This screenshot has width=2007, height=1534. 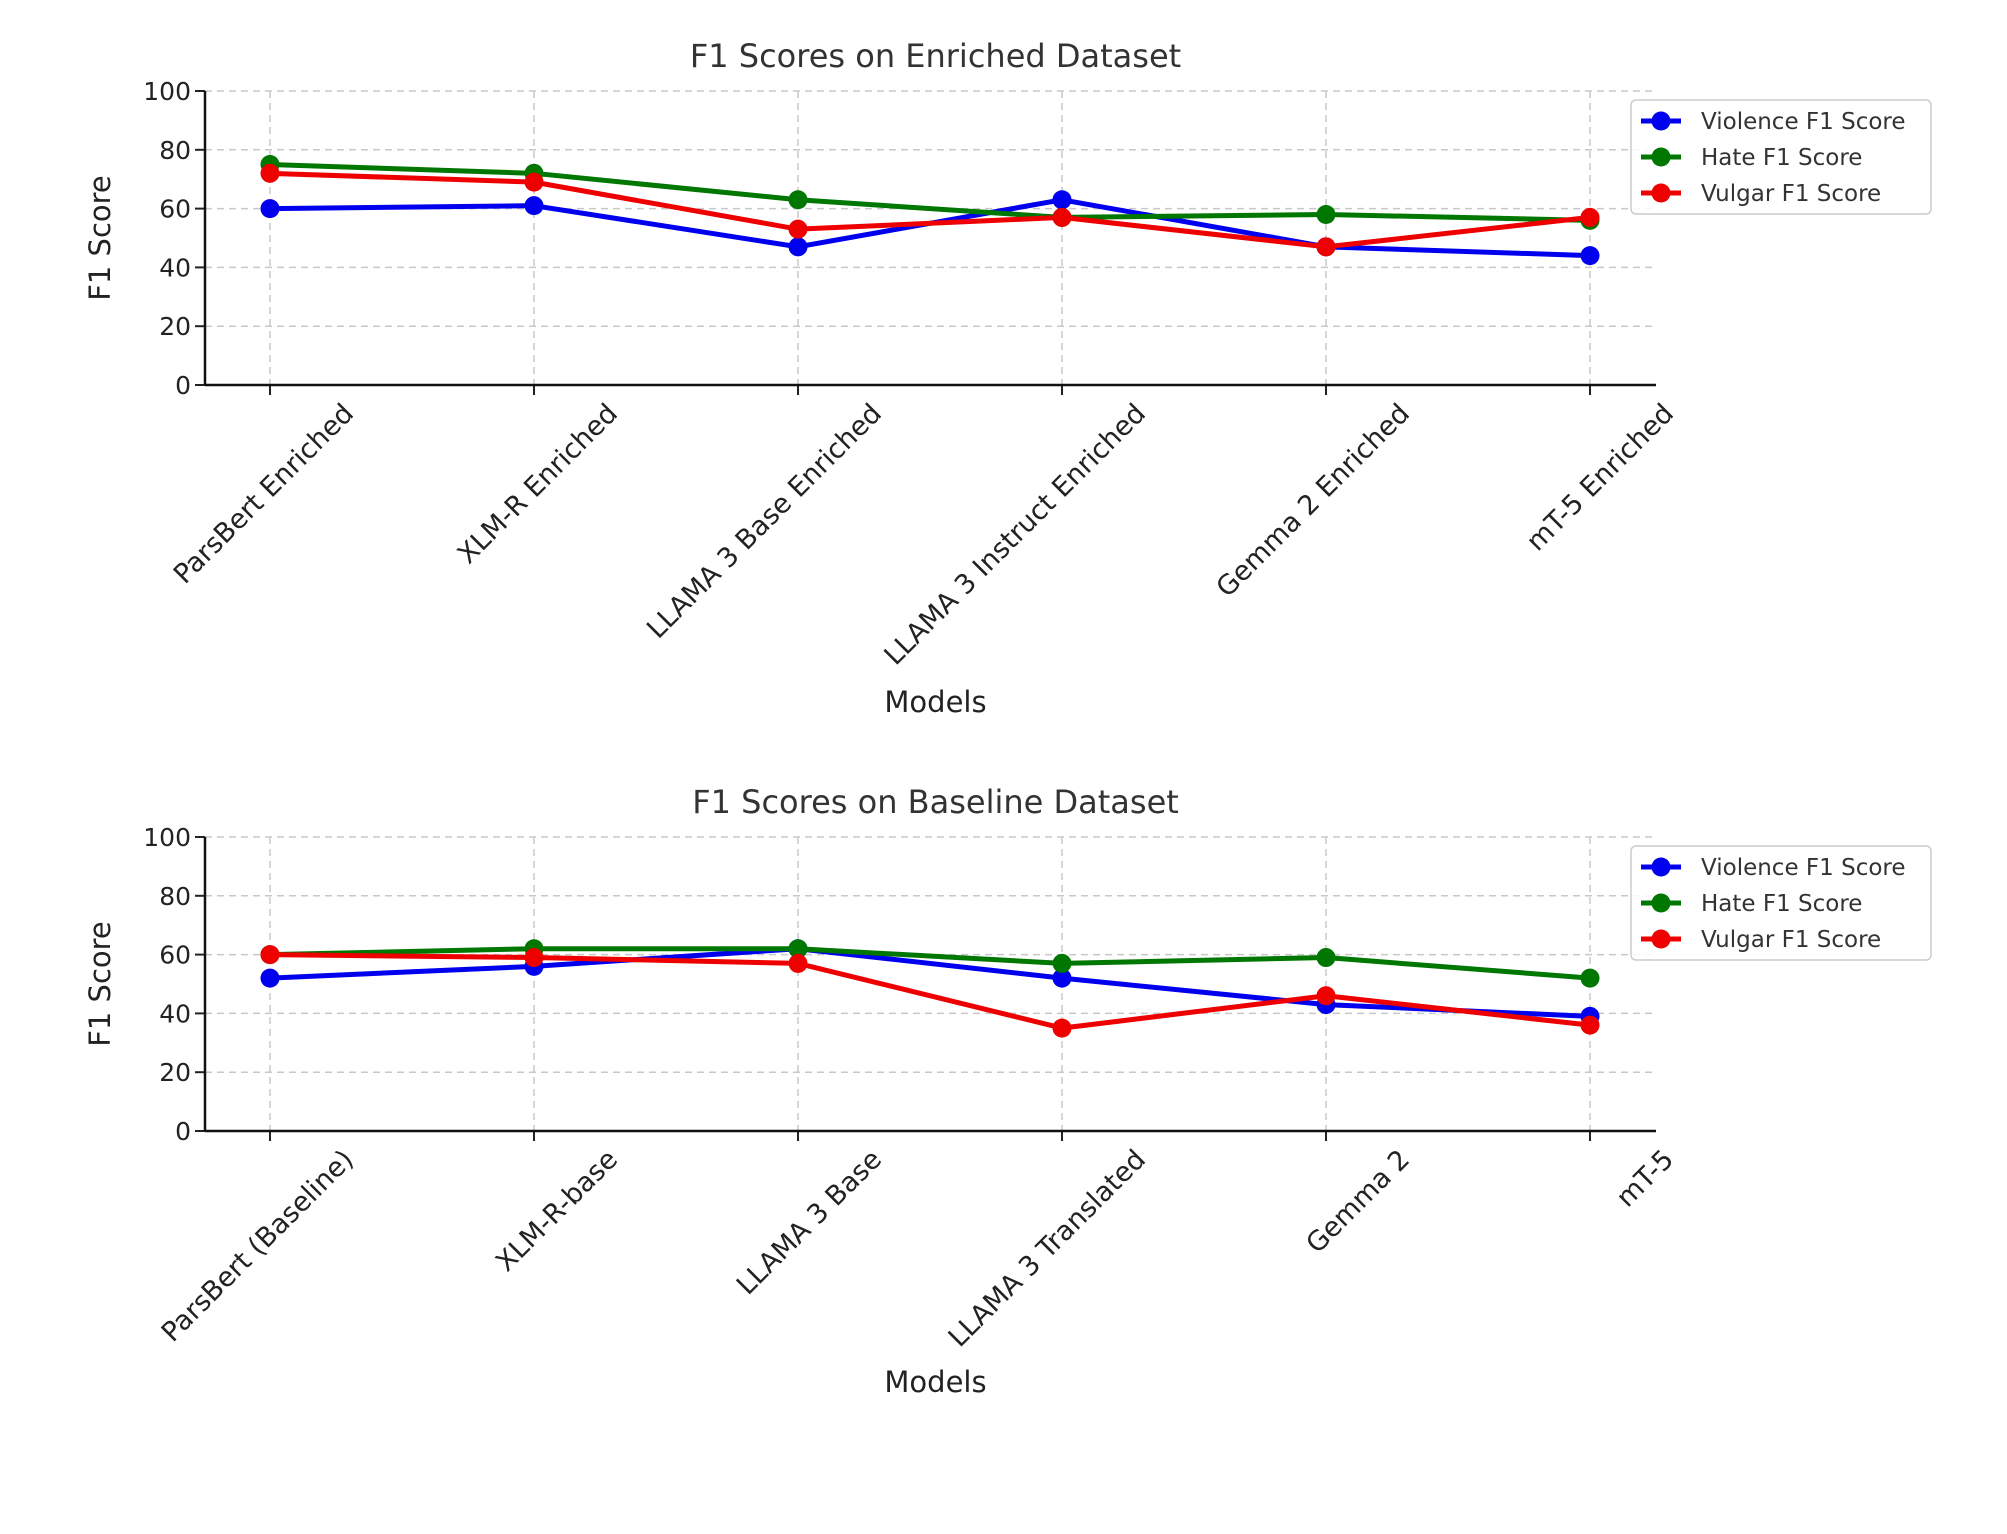 I want to click on x-category-label: XLM-R-base, so click(x=557, y=1211).